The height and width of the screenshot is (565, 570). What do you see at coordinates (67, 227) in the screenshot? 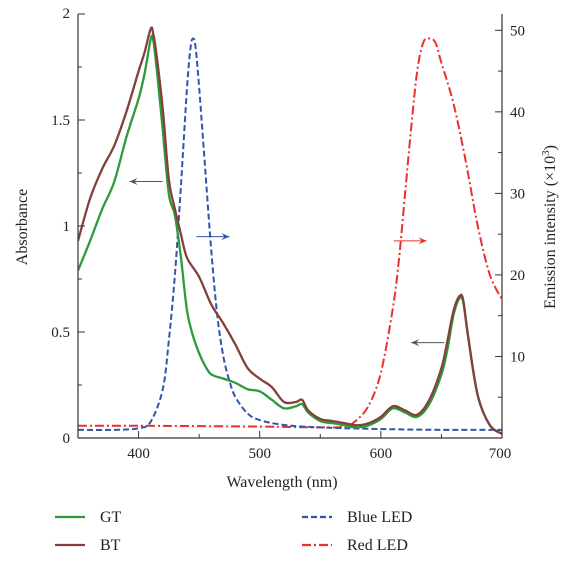
I see `y-left-tick-label: 1` at bounding box center [67, 227].